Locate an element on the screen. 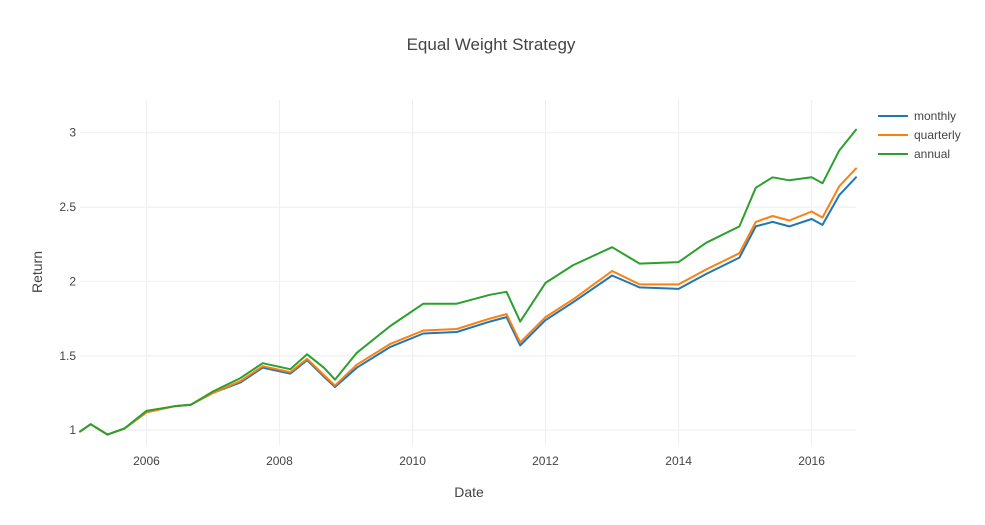 This screenshot has height=525, width=985. chart-title: Equal Weight Strategy is located at coordinates (491, 44).